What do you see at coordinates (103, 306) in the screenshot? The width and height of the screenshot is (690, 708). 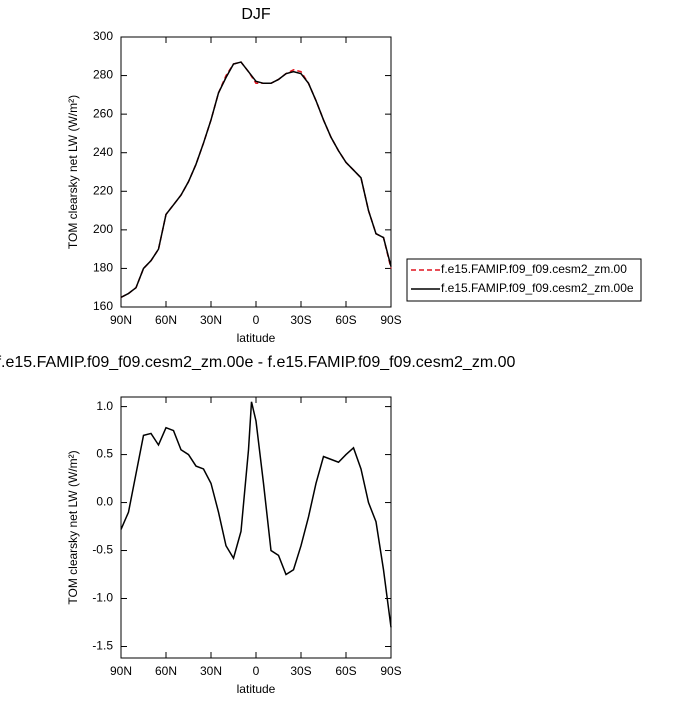 I see `y-tick-label: 160` at bounding box center [103, 306].